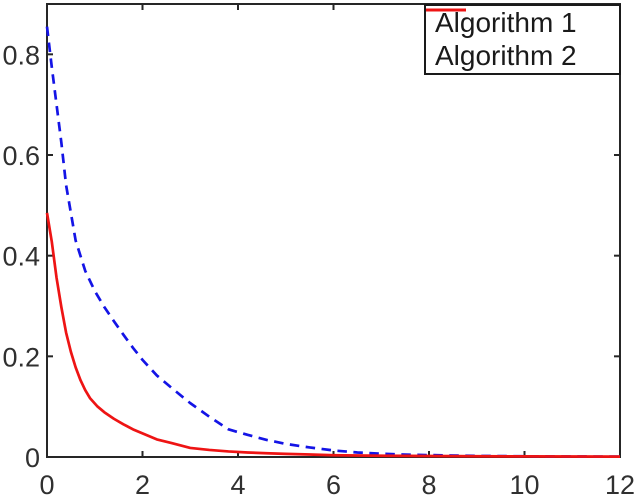 This screenshot has height=497, width=635. I want to click on x-tick-label: 12, so click(620, 483).